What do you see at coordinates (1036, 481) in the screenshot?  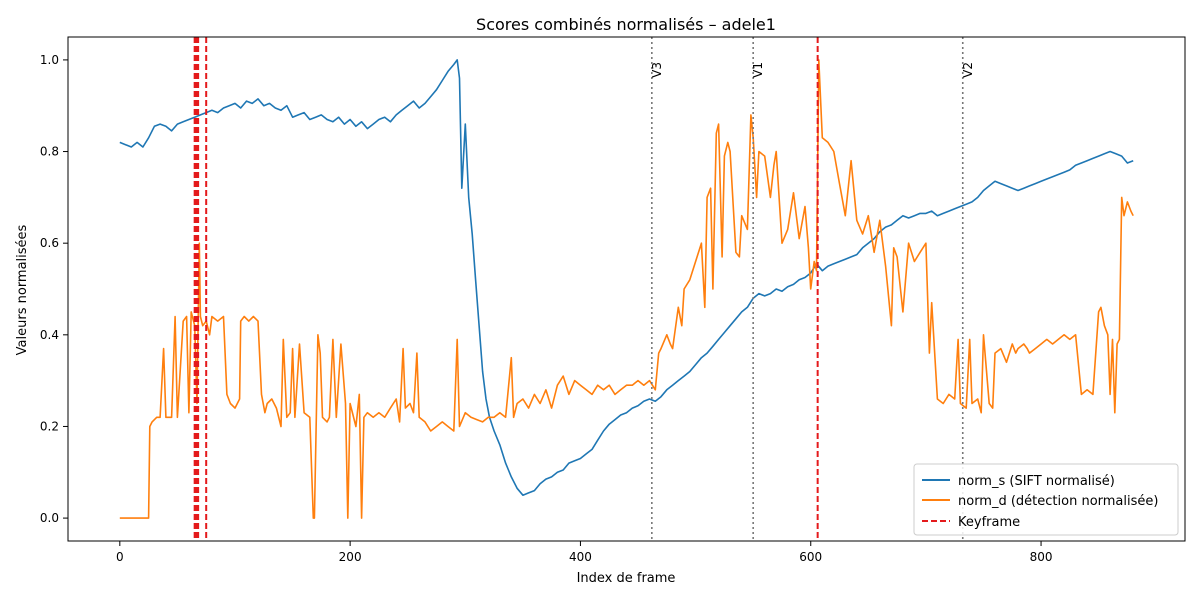 I see `legend-label-norm-s: norm_s (SIFT normalisé)` at bounding box center [1036, 481].